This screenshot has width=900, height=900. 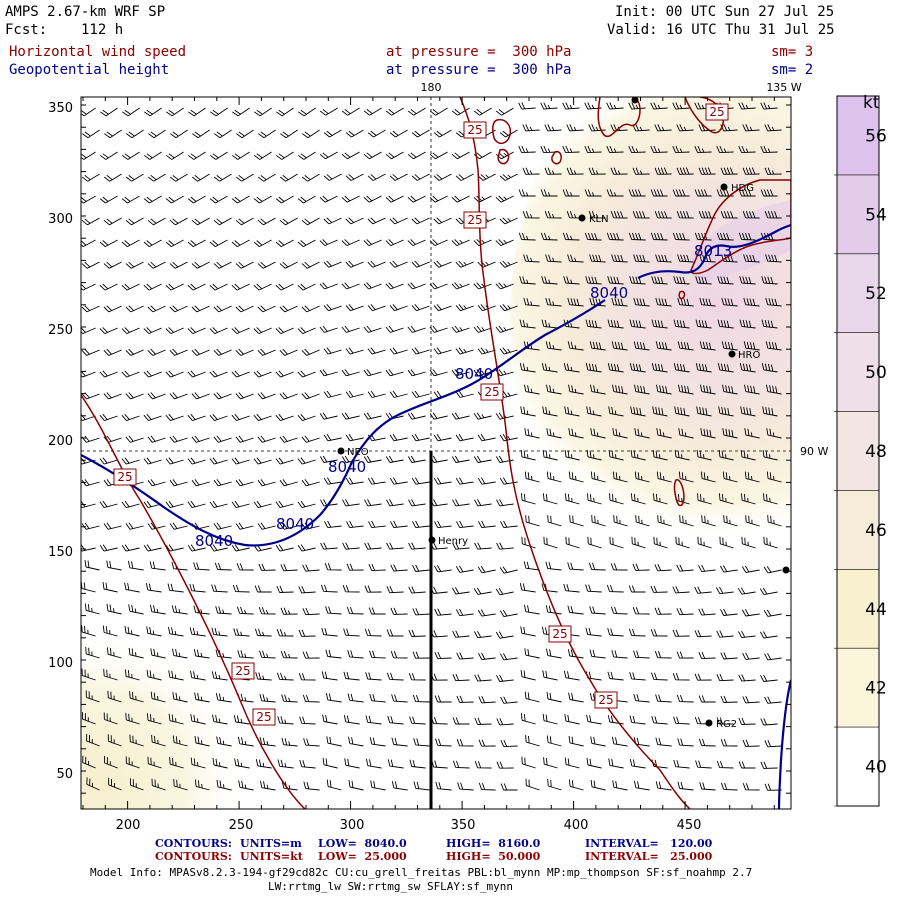 What do you see at coordinates (689, 825) in the screenshot?
I see `x-tick-label: 450` at bounding box center [689, 825].